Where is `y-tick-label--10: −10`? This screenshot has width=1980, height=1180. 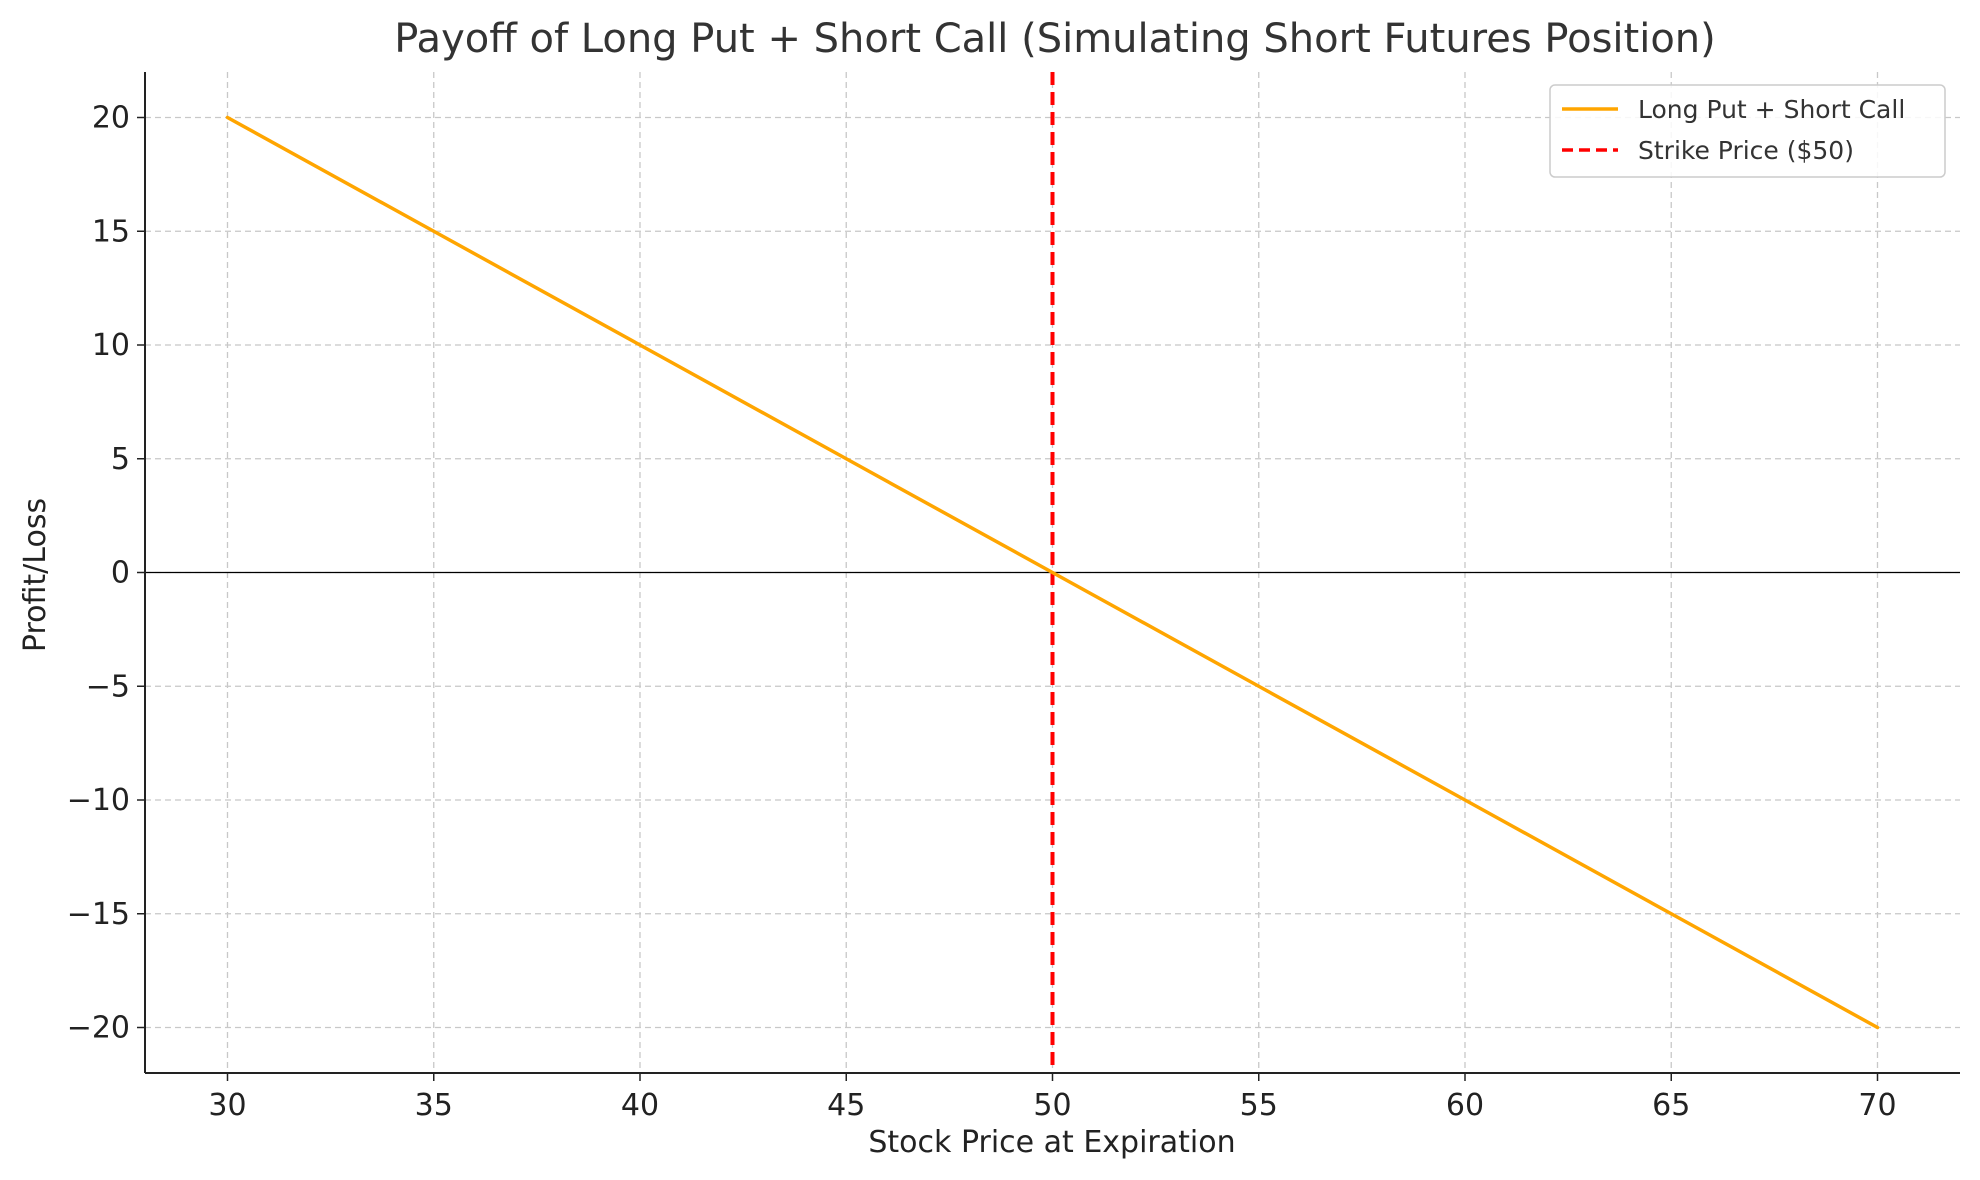
y-tick-label--10: −10 is located at coordinates (98, 800).